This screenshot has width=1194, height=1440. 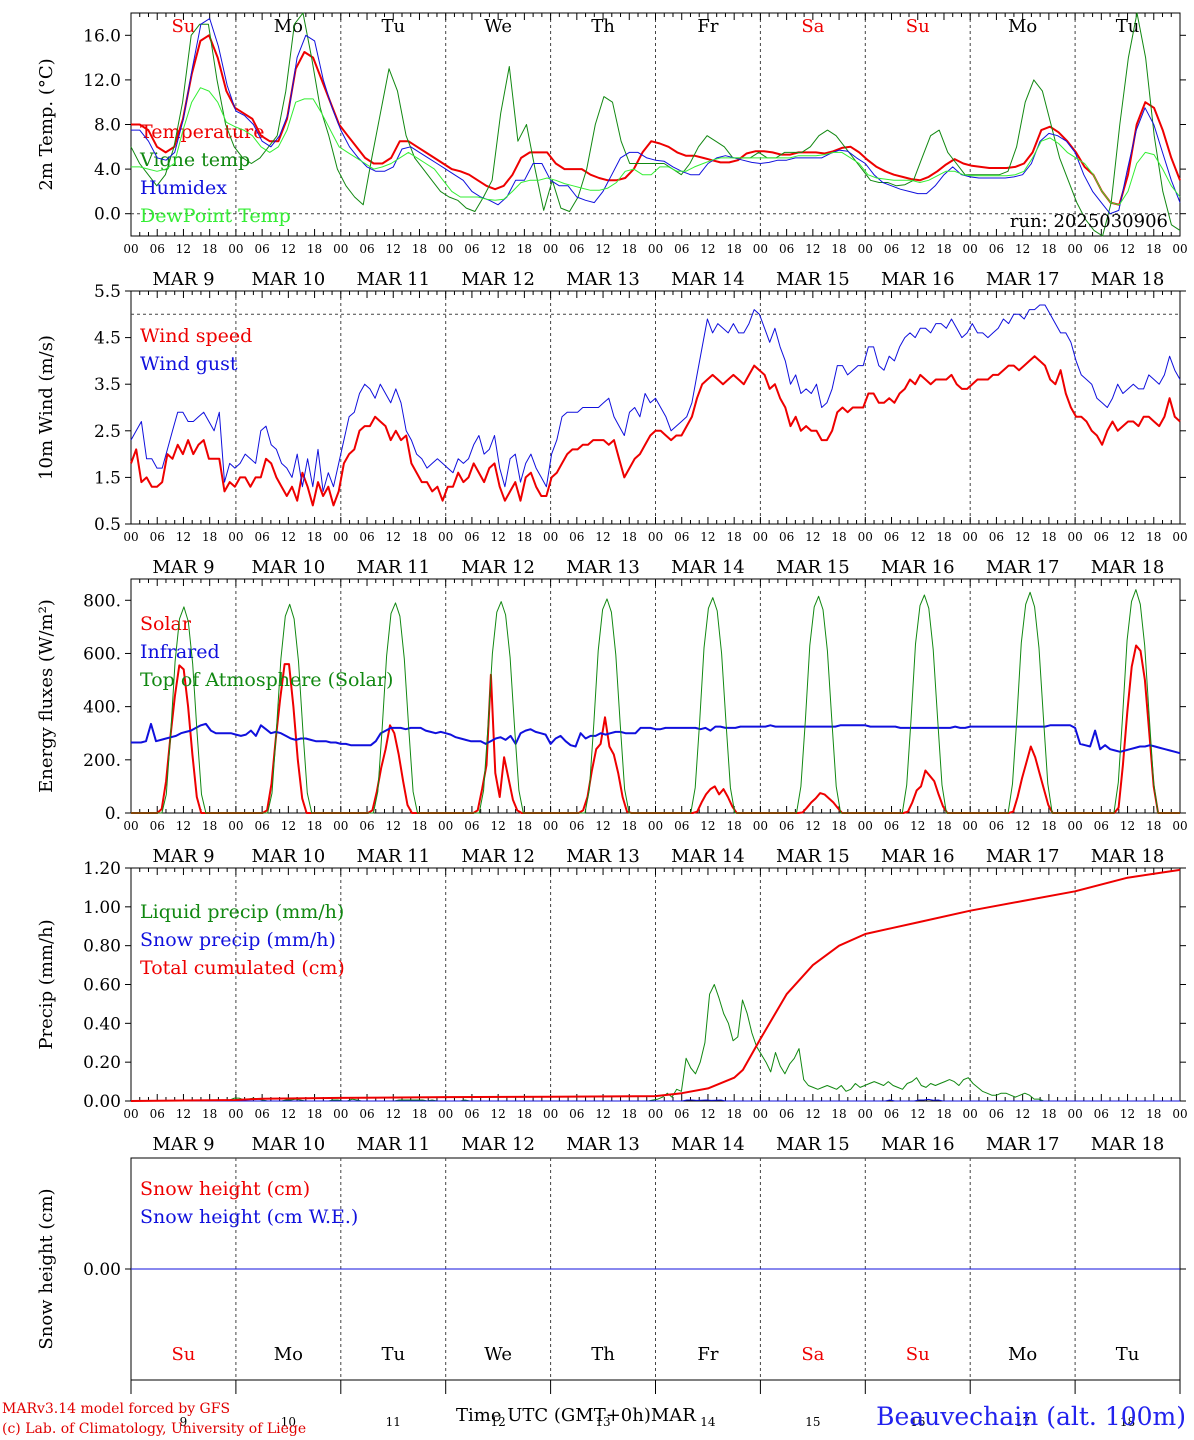 What do you see at coordinates (656, 146) in the screenshot?
I see `series-line-dewpoint-temp` at bounding box center [656, 146].